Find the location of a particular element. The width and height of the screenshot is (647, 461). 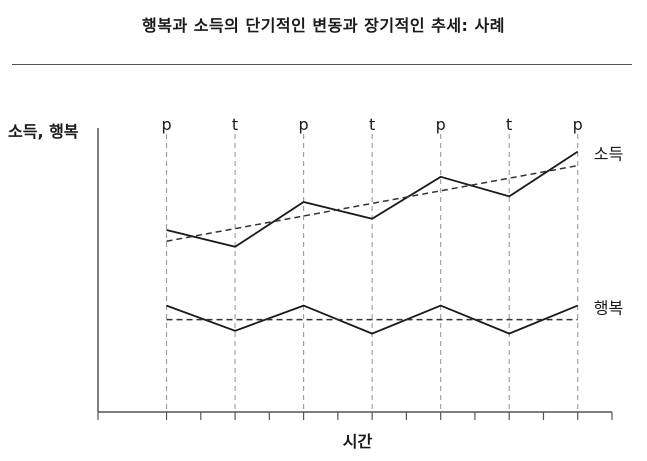

series-line-1-trend is located at coordinates (372, 203).